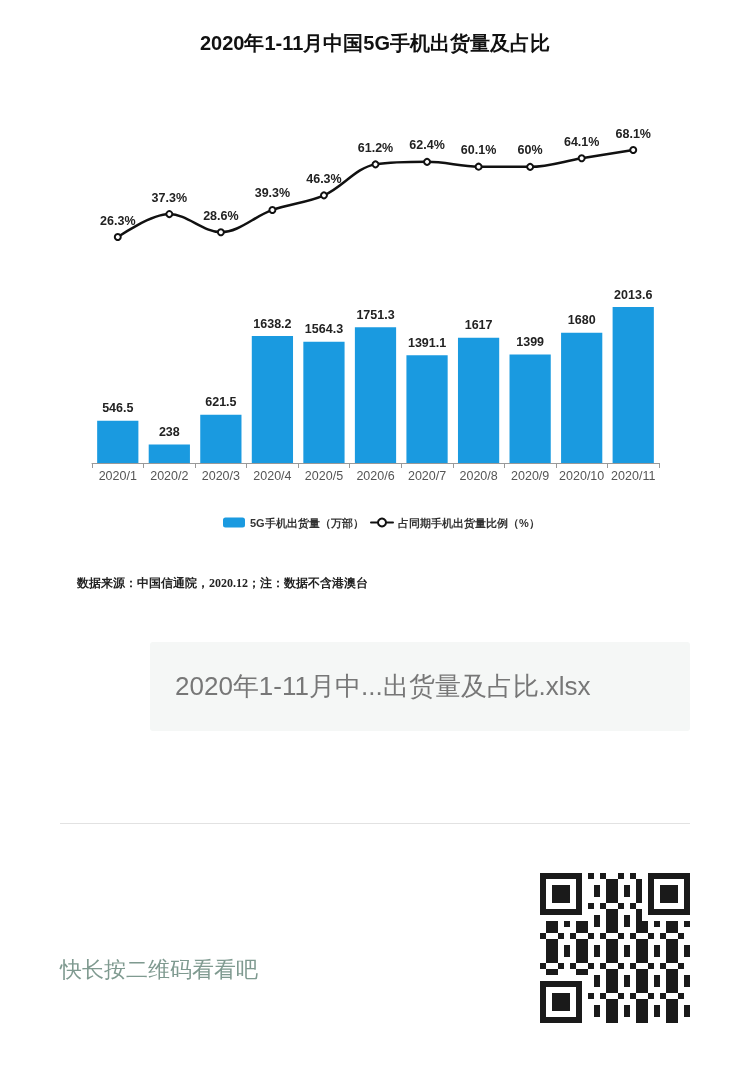  Describe the element at coordinates (221, 215) in the screenshot. I see `data-label: 28.6%` at that location.